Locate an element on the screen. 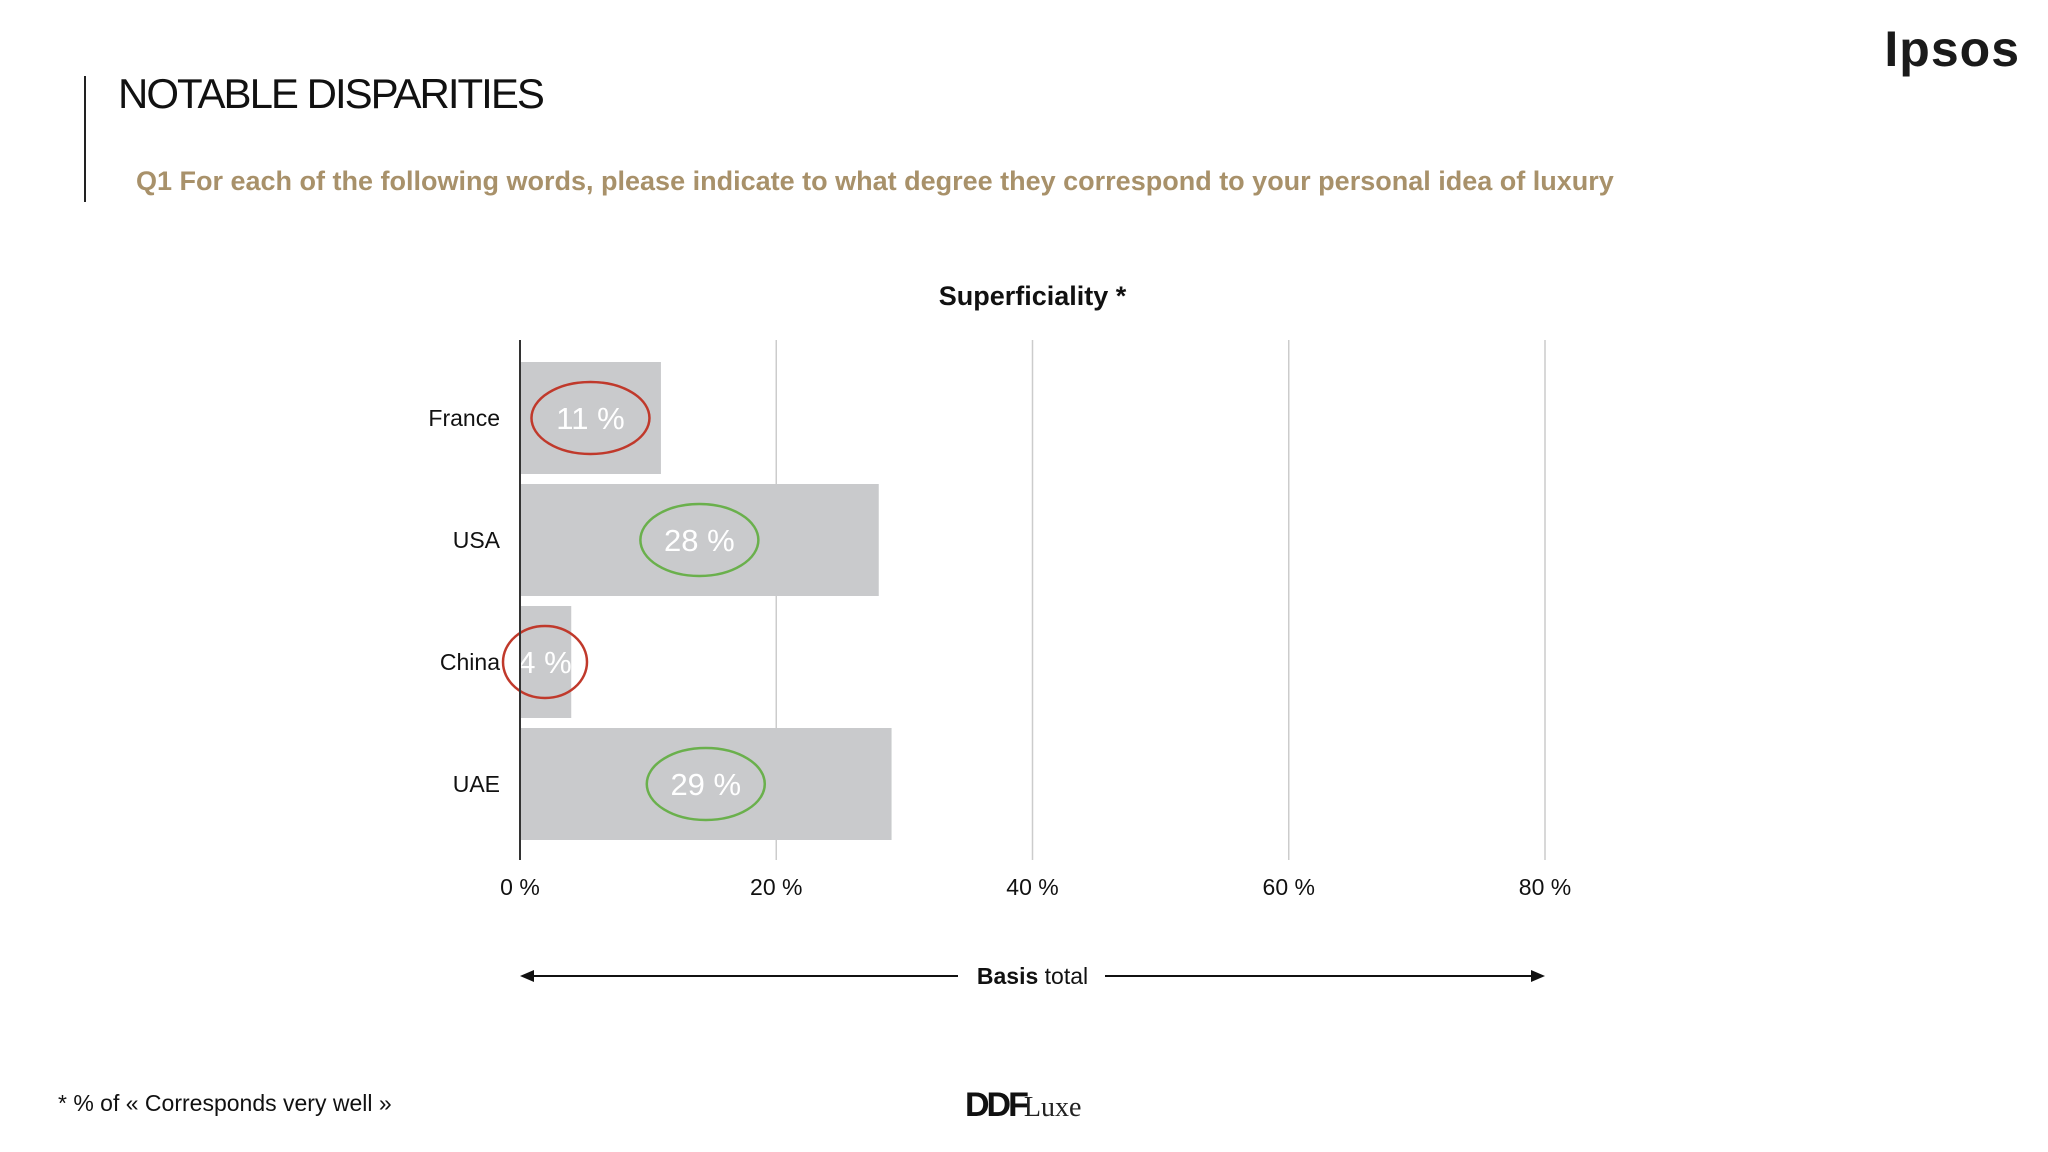 The image size is (2048, 1152). page-title: NOTABLE DISPARITIES is located at coordinates (331, 93).